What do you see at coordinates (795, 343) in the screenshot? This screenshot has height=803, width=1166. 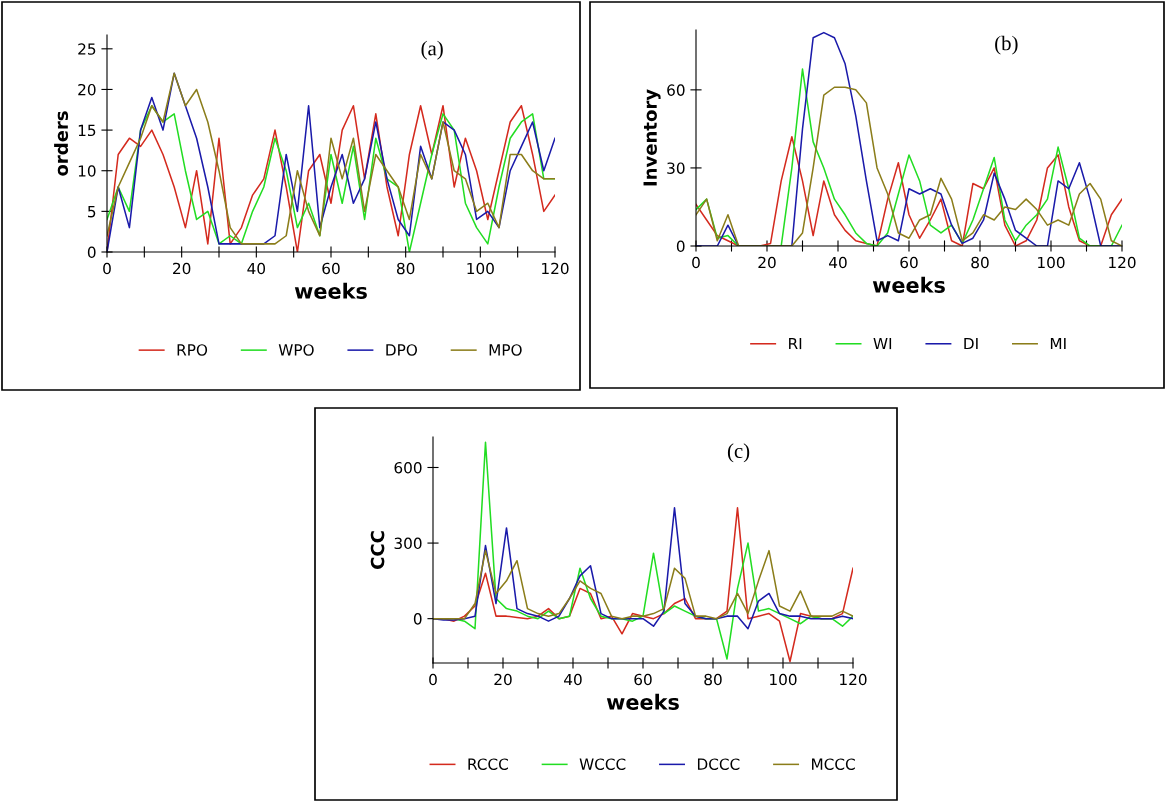 I see `legend-label: RI` at bounding box center [795, 343].